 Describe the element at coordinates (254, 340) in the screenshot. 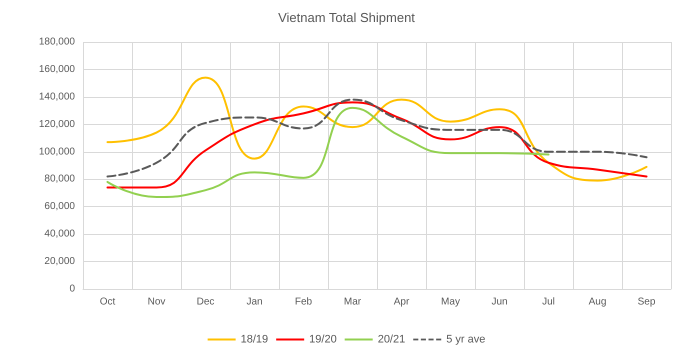

I see `legend-label: 18/19` at that location.